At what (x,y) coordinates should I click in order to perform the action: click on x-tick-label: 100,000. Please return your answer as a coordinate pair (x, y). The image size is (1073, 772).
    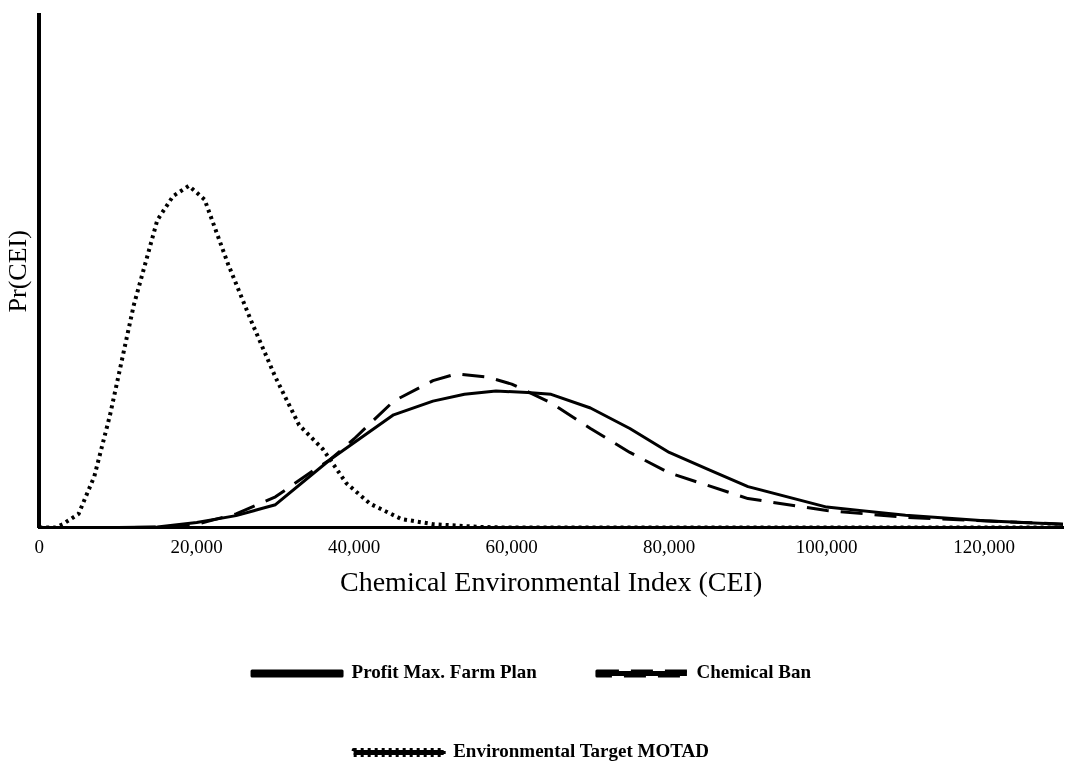
    Looking at the image, I should click on (826, 546).